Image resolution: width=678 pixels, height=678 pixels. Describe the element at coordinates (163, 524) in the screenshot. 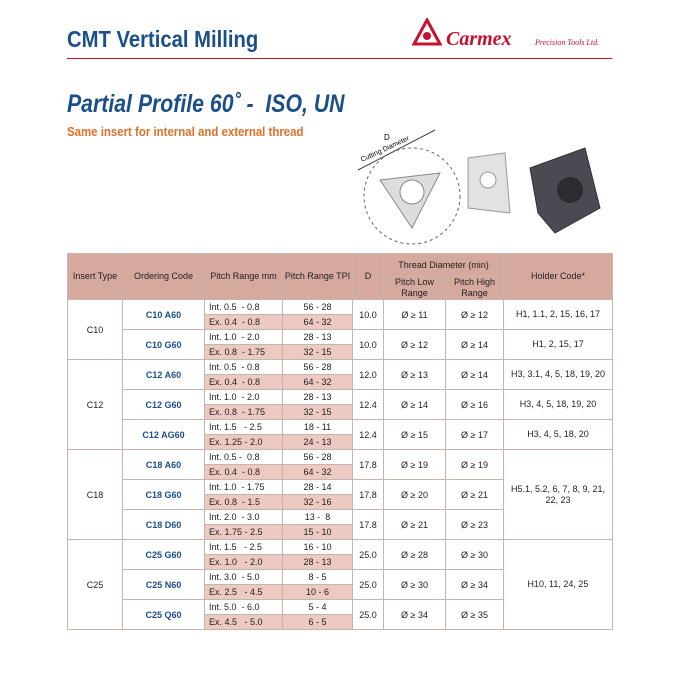

I see `ordering-code: C18 D60` at that location.